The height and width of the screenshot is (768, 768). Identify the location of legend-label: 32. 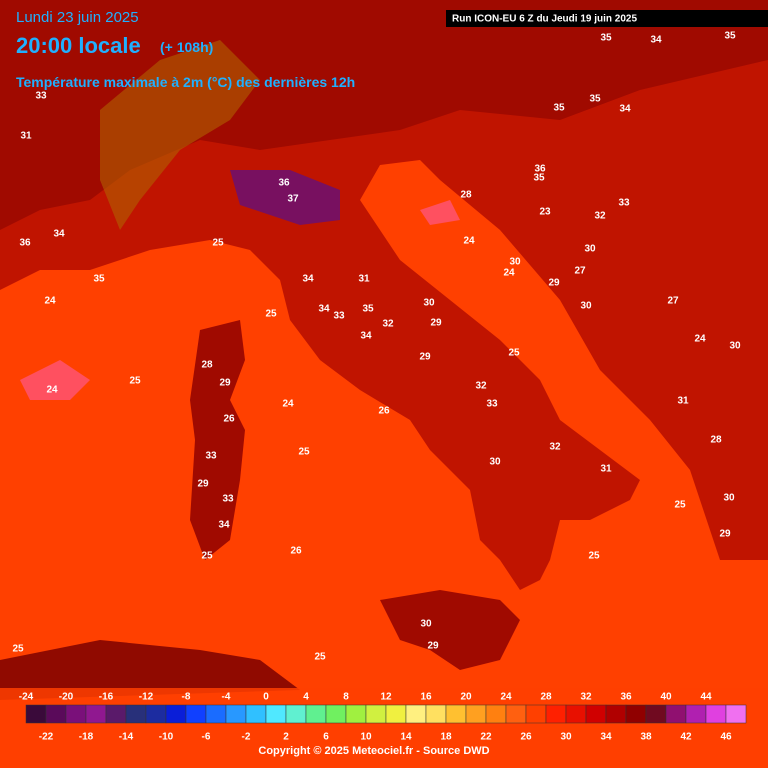
(586, 697).